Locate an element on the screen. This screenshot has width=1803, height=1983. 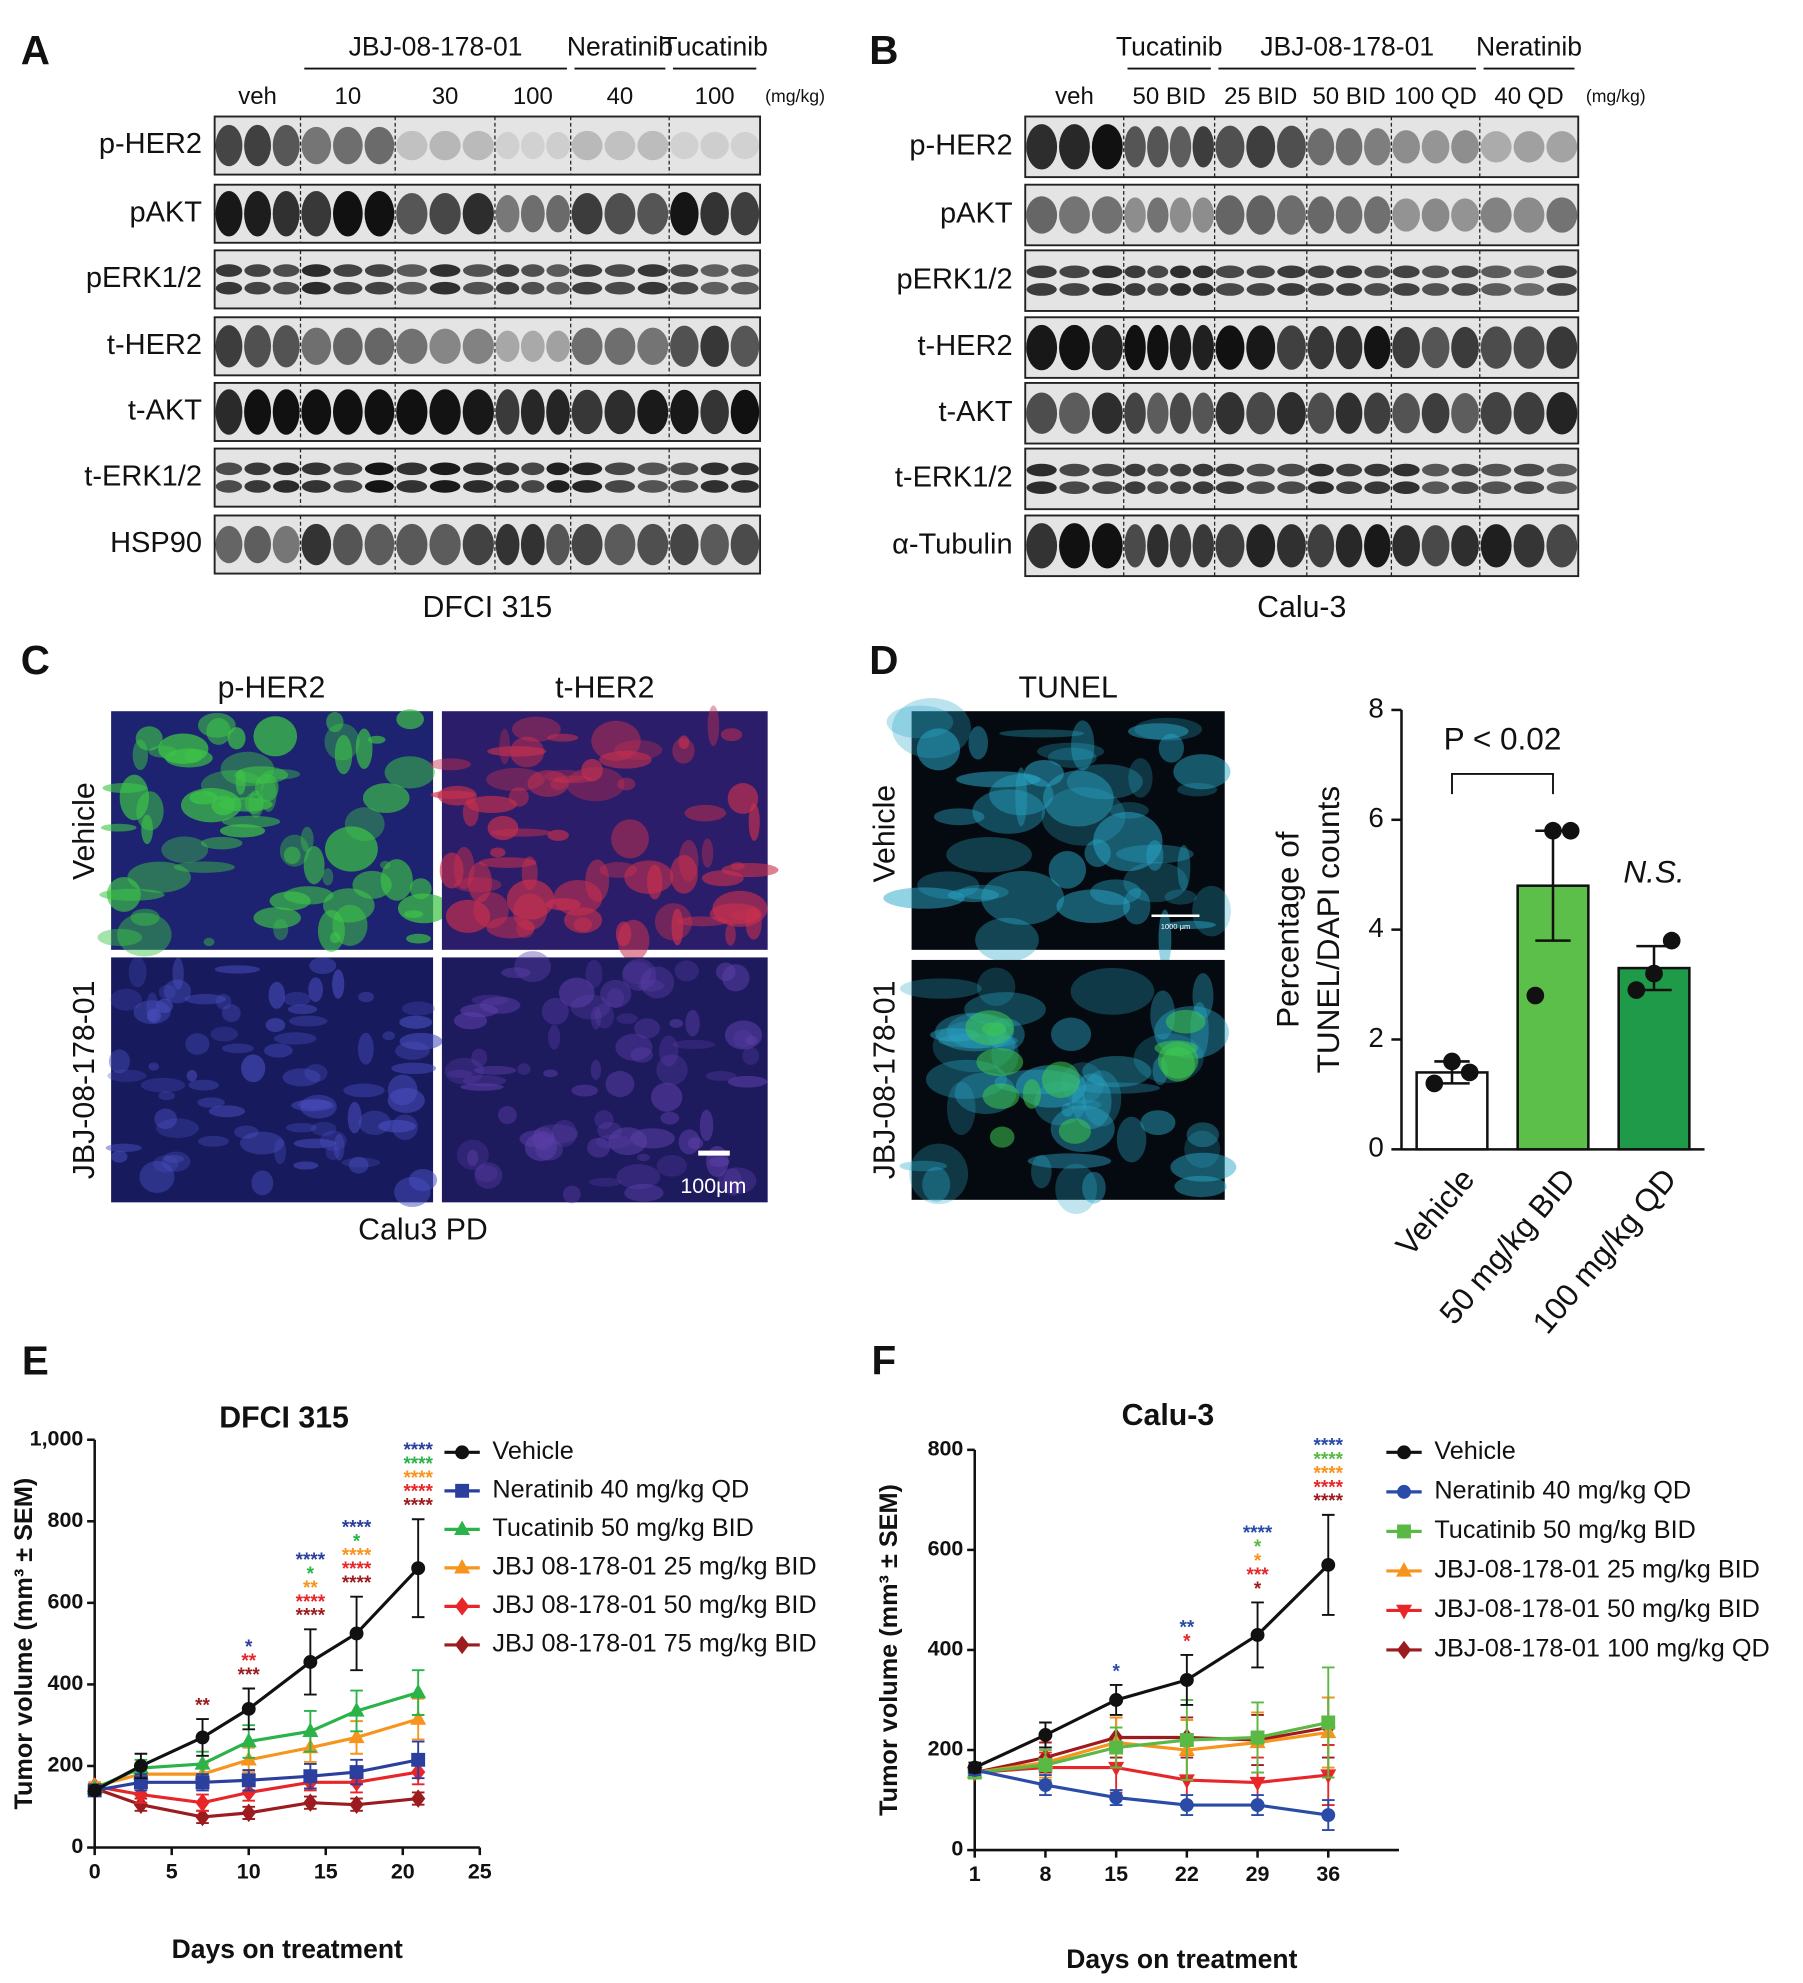
significance-stars: **** is located at coordinates (1329, 1473).